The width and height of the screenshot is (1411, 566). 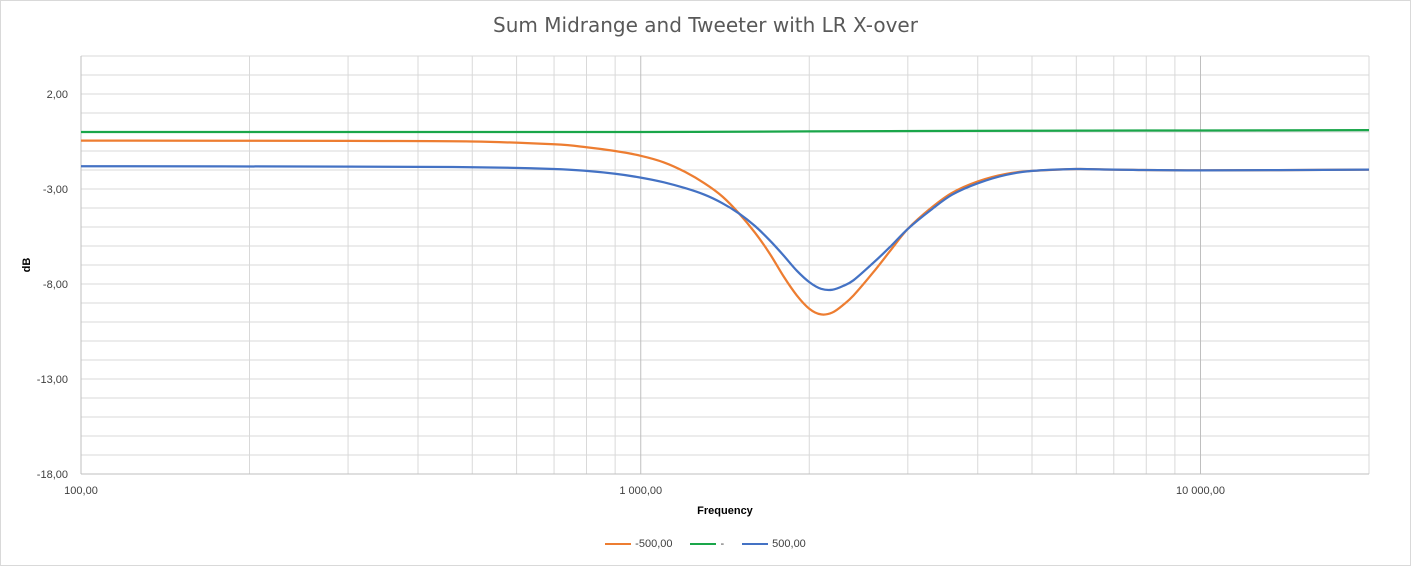 What do you see at coordinates (57, 95) in the screenshot?
I see `y-tick-label: 2,00` at bounding box center [57, 95].